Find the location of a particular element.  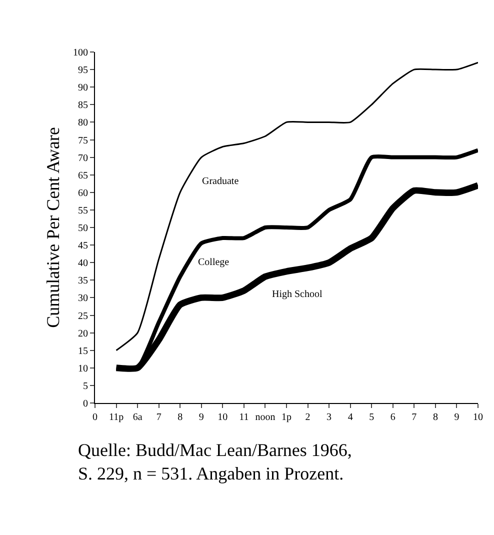

x-tick-label: 6 is located at coordinates (393, 417).